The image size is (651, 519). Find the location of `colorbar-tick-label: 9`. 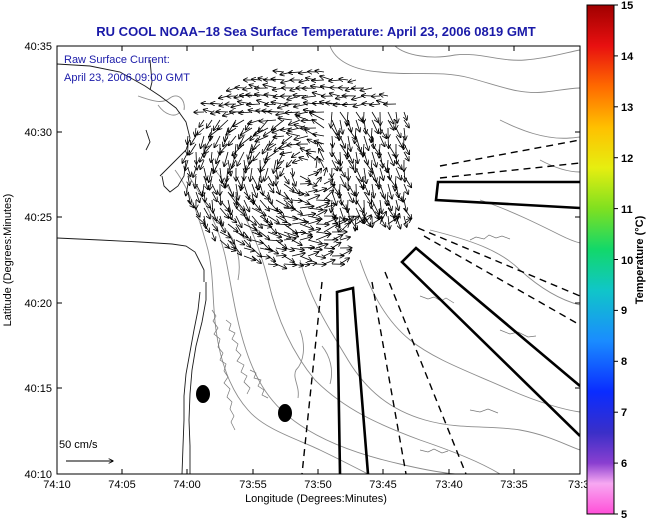

colorbar-tick-label: 9 is located at coordinates (624, 311).